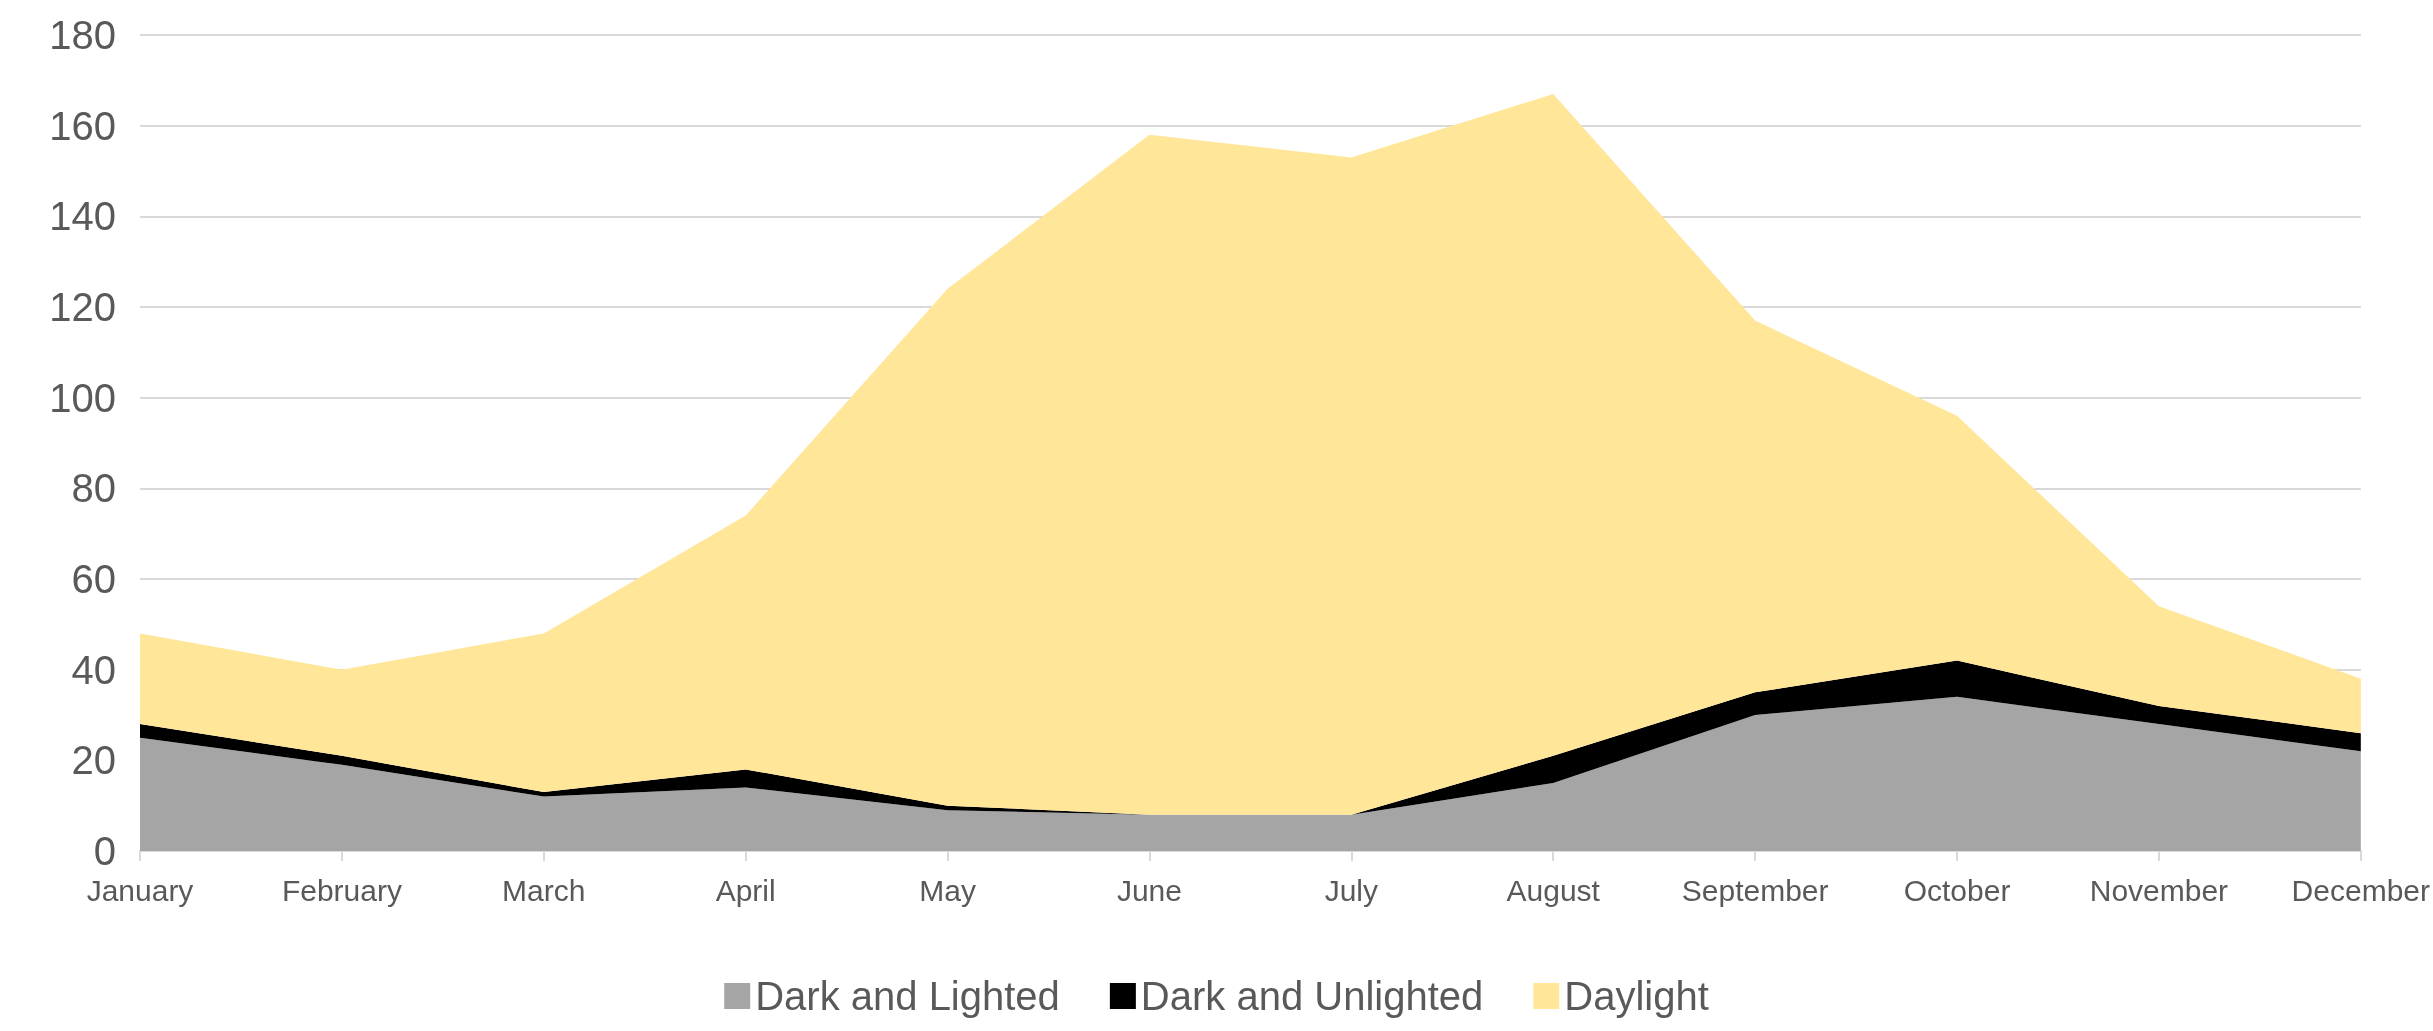 The image size is (2433, 1031). I want to click on legend-label: Dark and Lighted, so click(907, 996).